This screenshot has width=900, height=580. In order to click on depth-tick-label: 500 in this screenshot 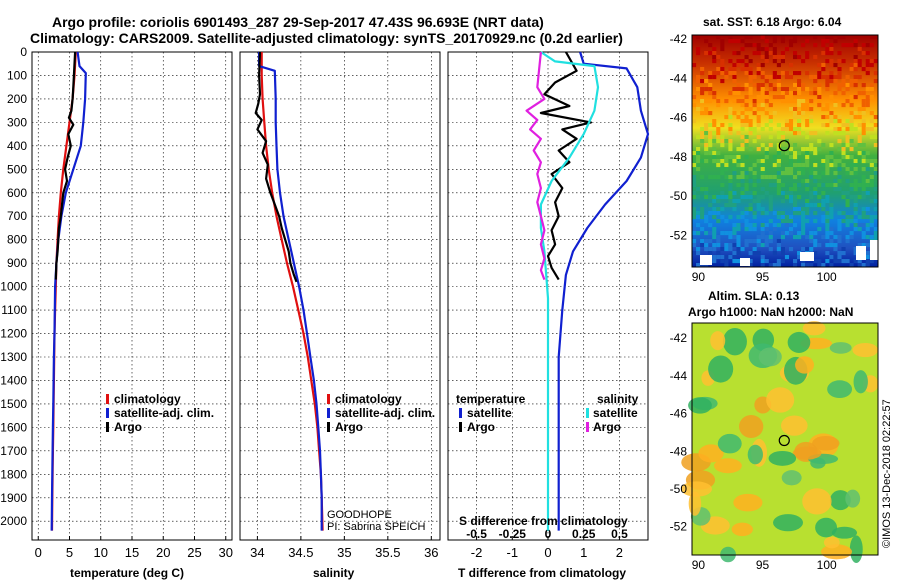, I will do `click(17, 169)`.